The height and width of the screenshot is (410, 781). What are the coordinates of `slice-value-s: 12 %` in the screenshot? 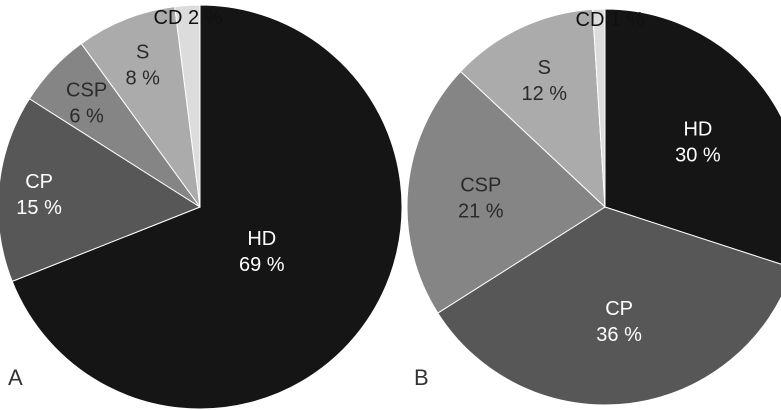 It's located at (545, 94).